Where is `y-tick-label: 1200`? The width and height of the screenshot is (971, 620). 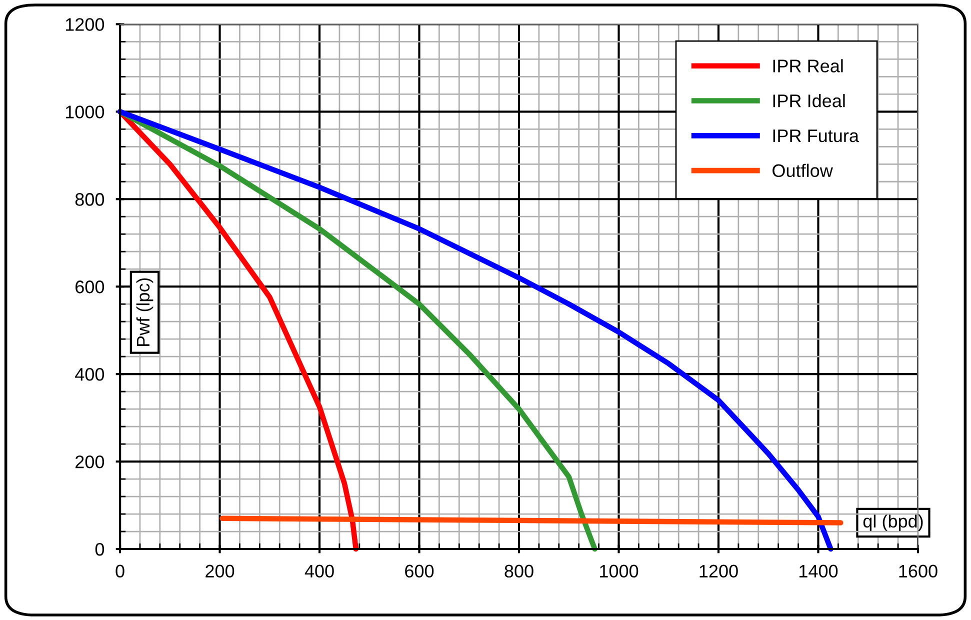
y-tick-label: 1200 is located at coordinates (85, 24).